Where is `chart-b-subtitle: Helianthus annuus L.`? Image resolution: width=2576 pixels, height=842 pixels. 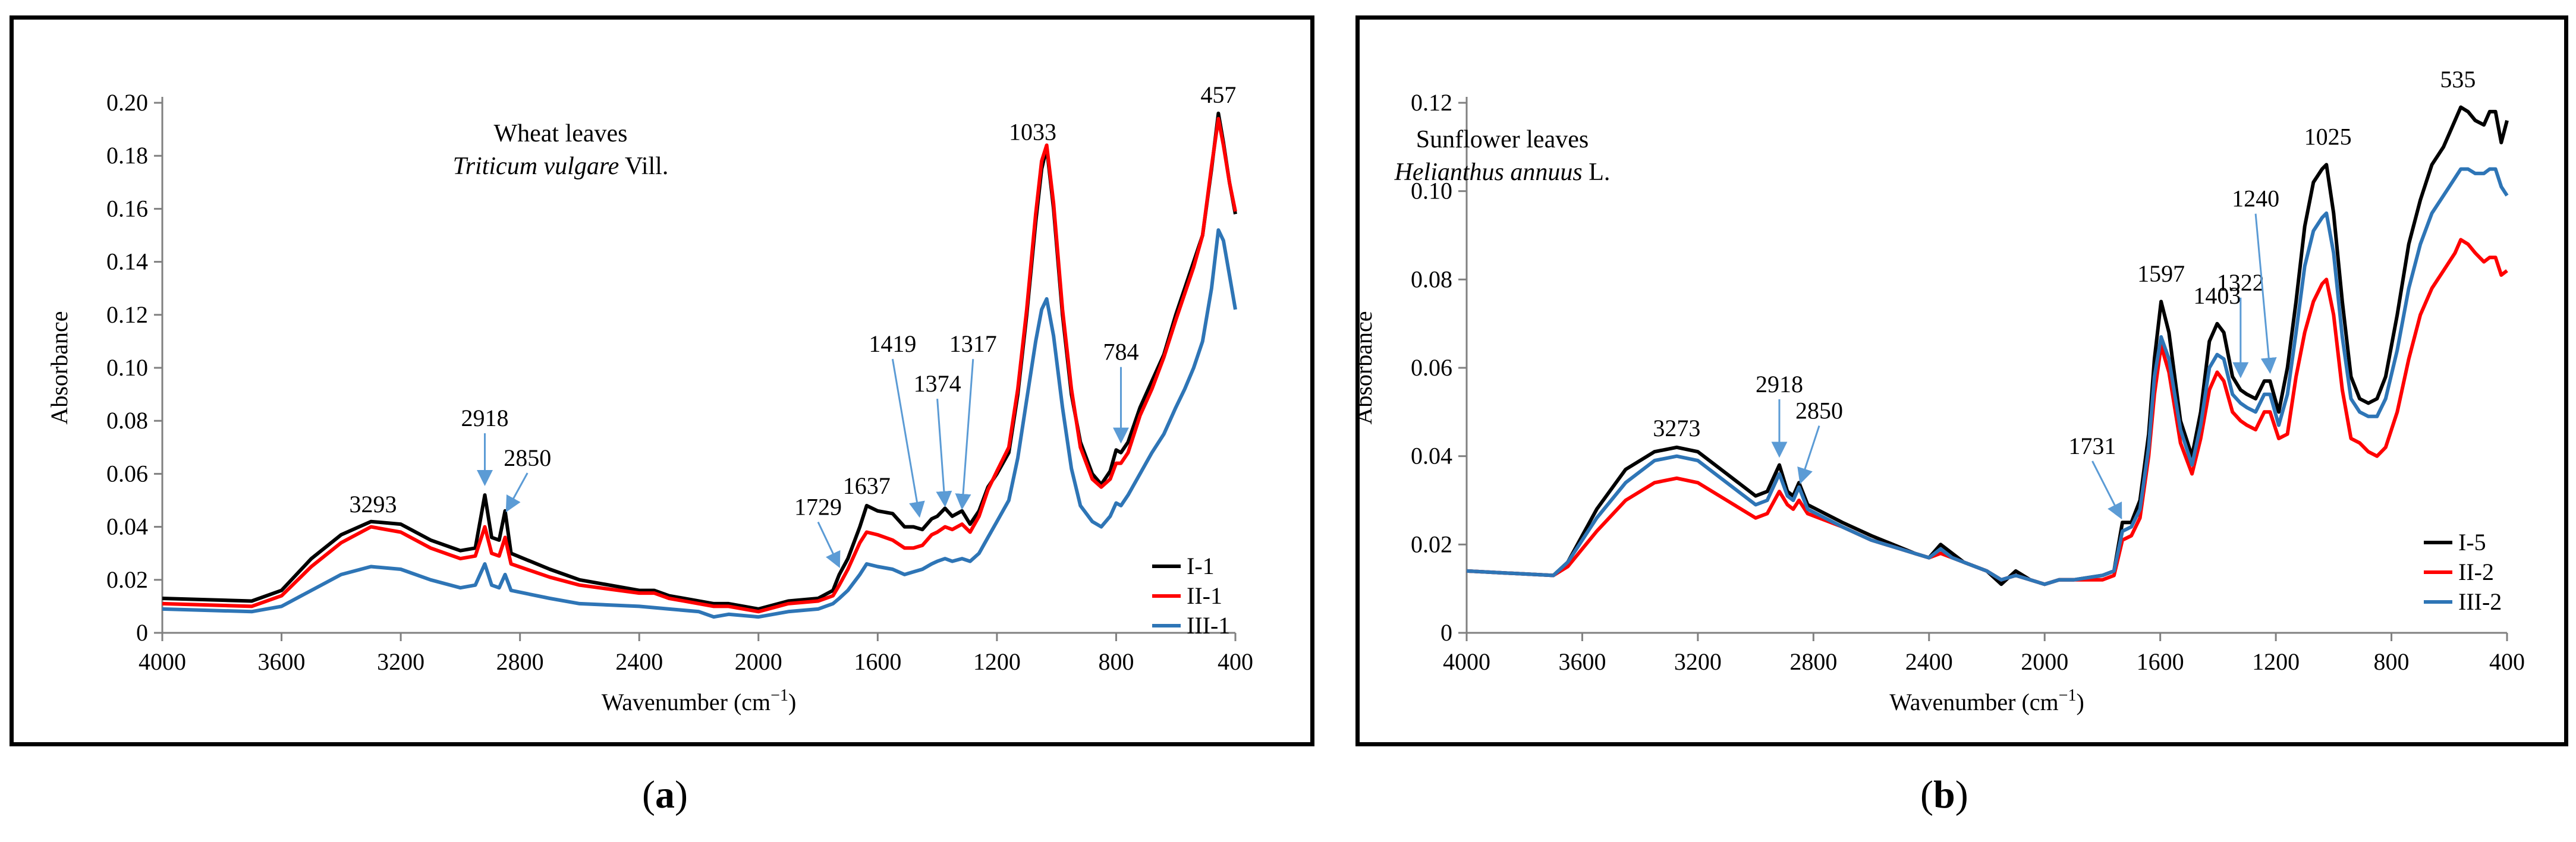 chart-b-subtitle: Helianthus annuus L. is located at coordinates (1502, 172).